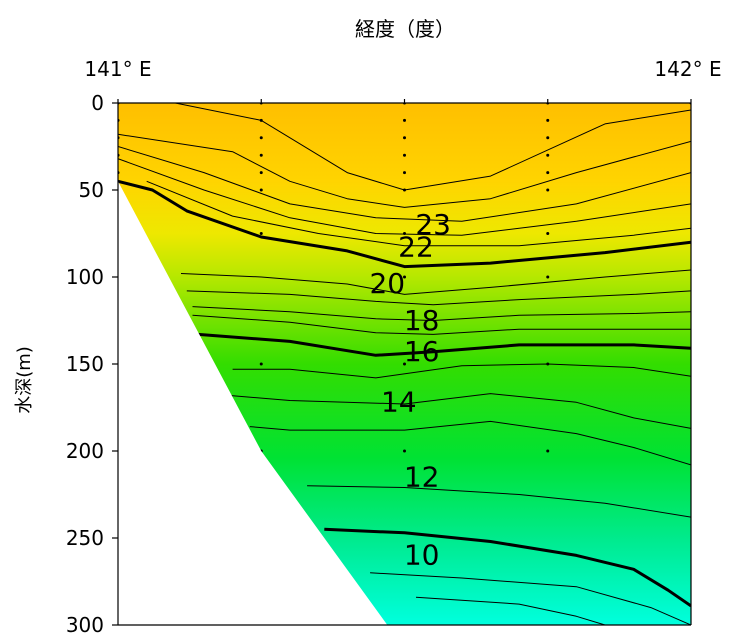  What do you see at coordinates (433, 224) in the screenshot?
I see `contour-label: 23` at bounding box center [433, 224].